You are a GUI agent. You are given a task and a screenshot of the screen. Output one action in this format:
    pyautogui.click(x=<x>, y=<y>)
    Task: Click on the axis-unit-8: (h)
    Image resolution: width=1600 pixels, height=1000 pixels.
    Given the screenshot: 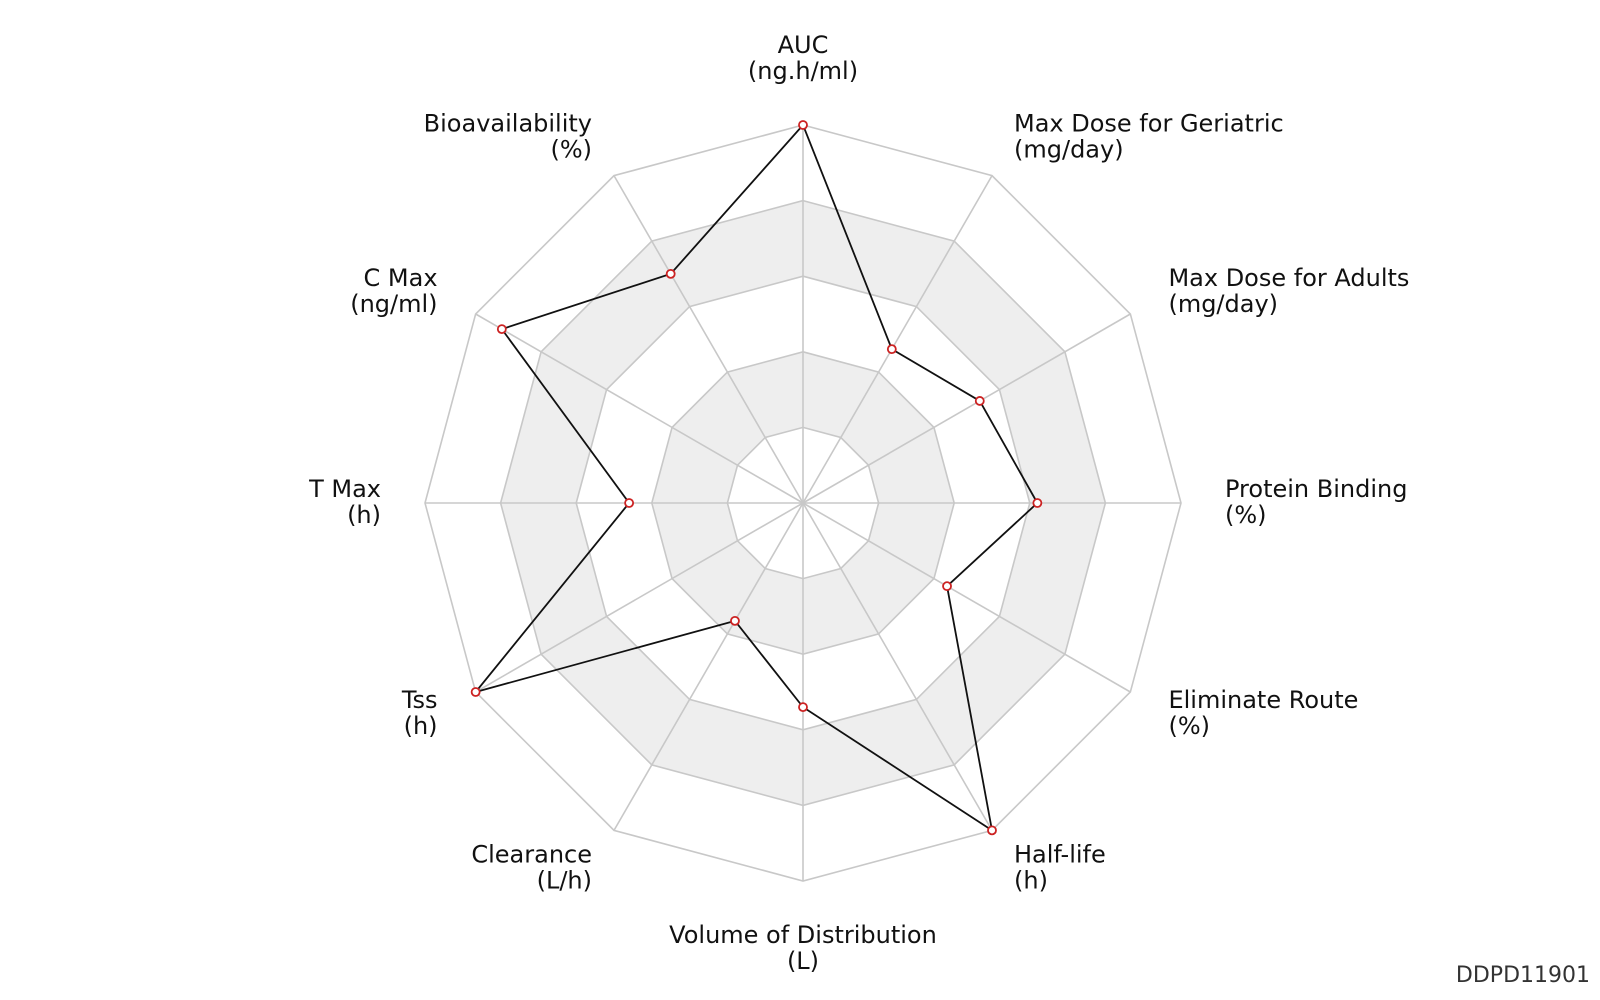 What is the action you would take?
    pyautogui.click(x=421, y=726)
    